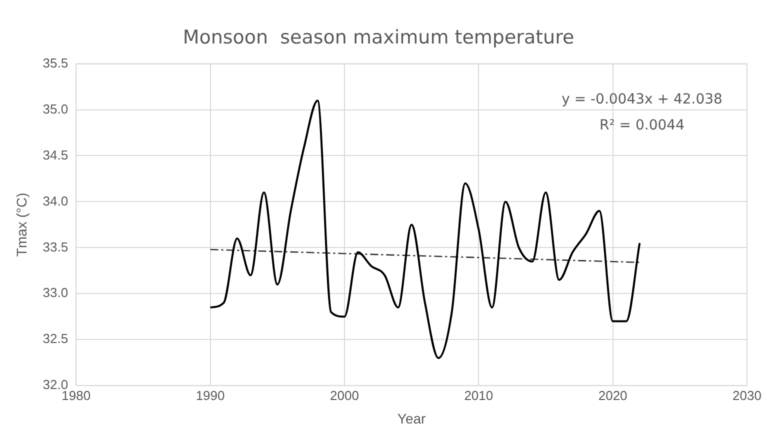  I want to click on chart-title: Monsoon season maximum temperature, so click(378, 37).